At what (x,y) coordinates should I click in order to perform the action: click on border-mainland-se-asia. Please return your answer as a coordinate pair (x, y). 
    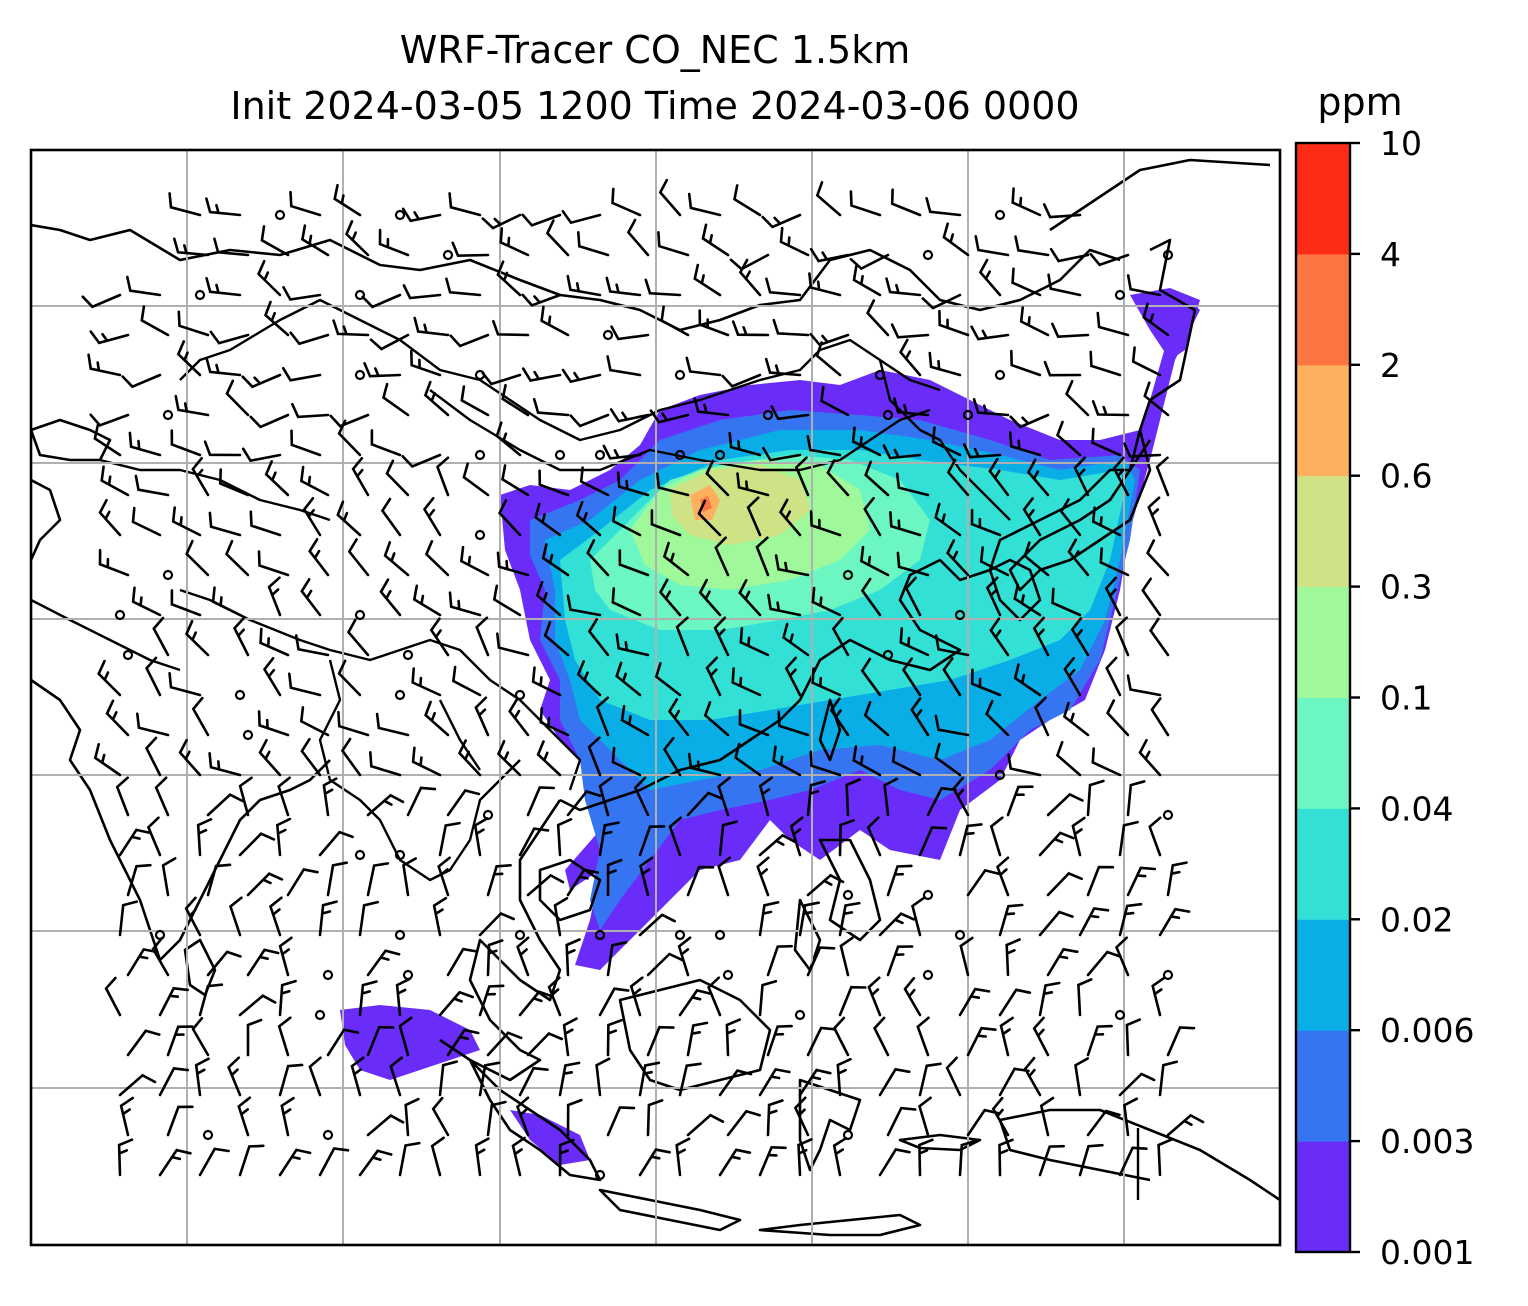
    Looking at the image, I should click on (419, 770).